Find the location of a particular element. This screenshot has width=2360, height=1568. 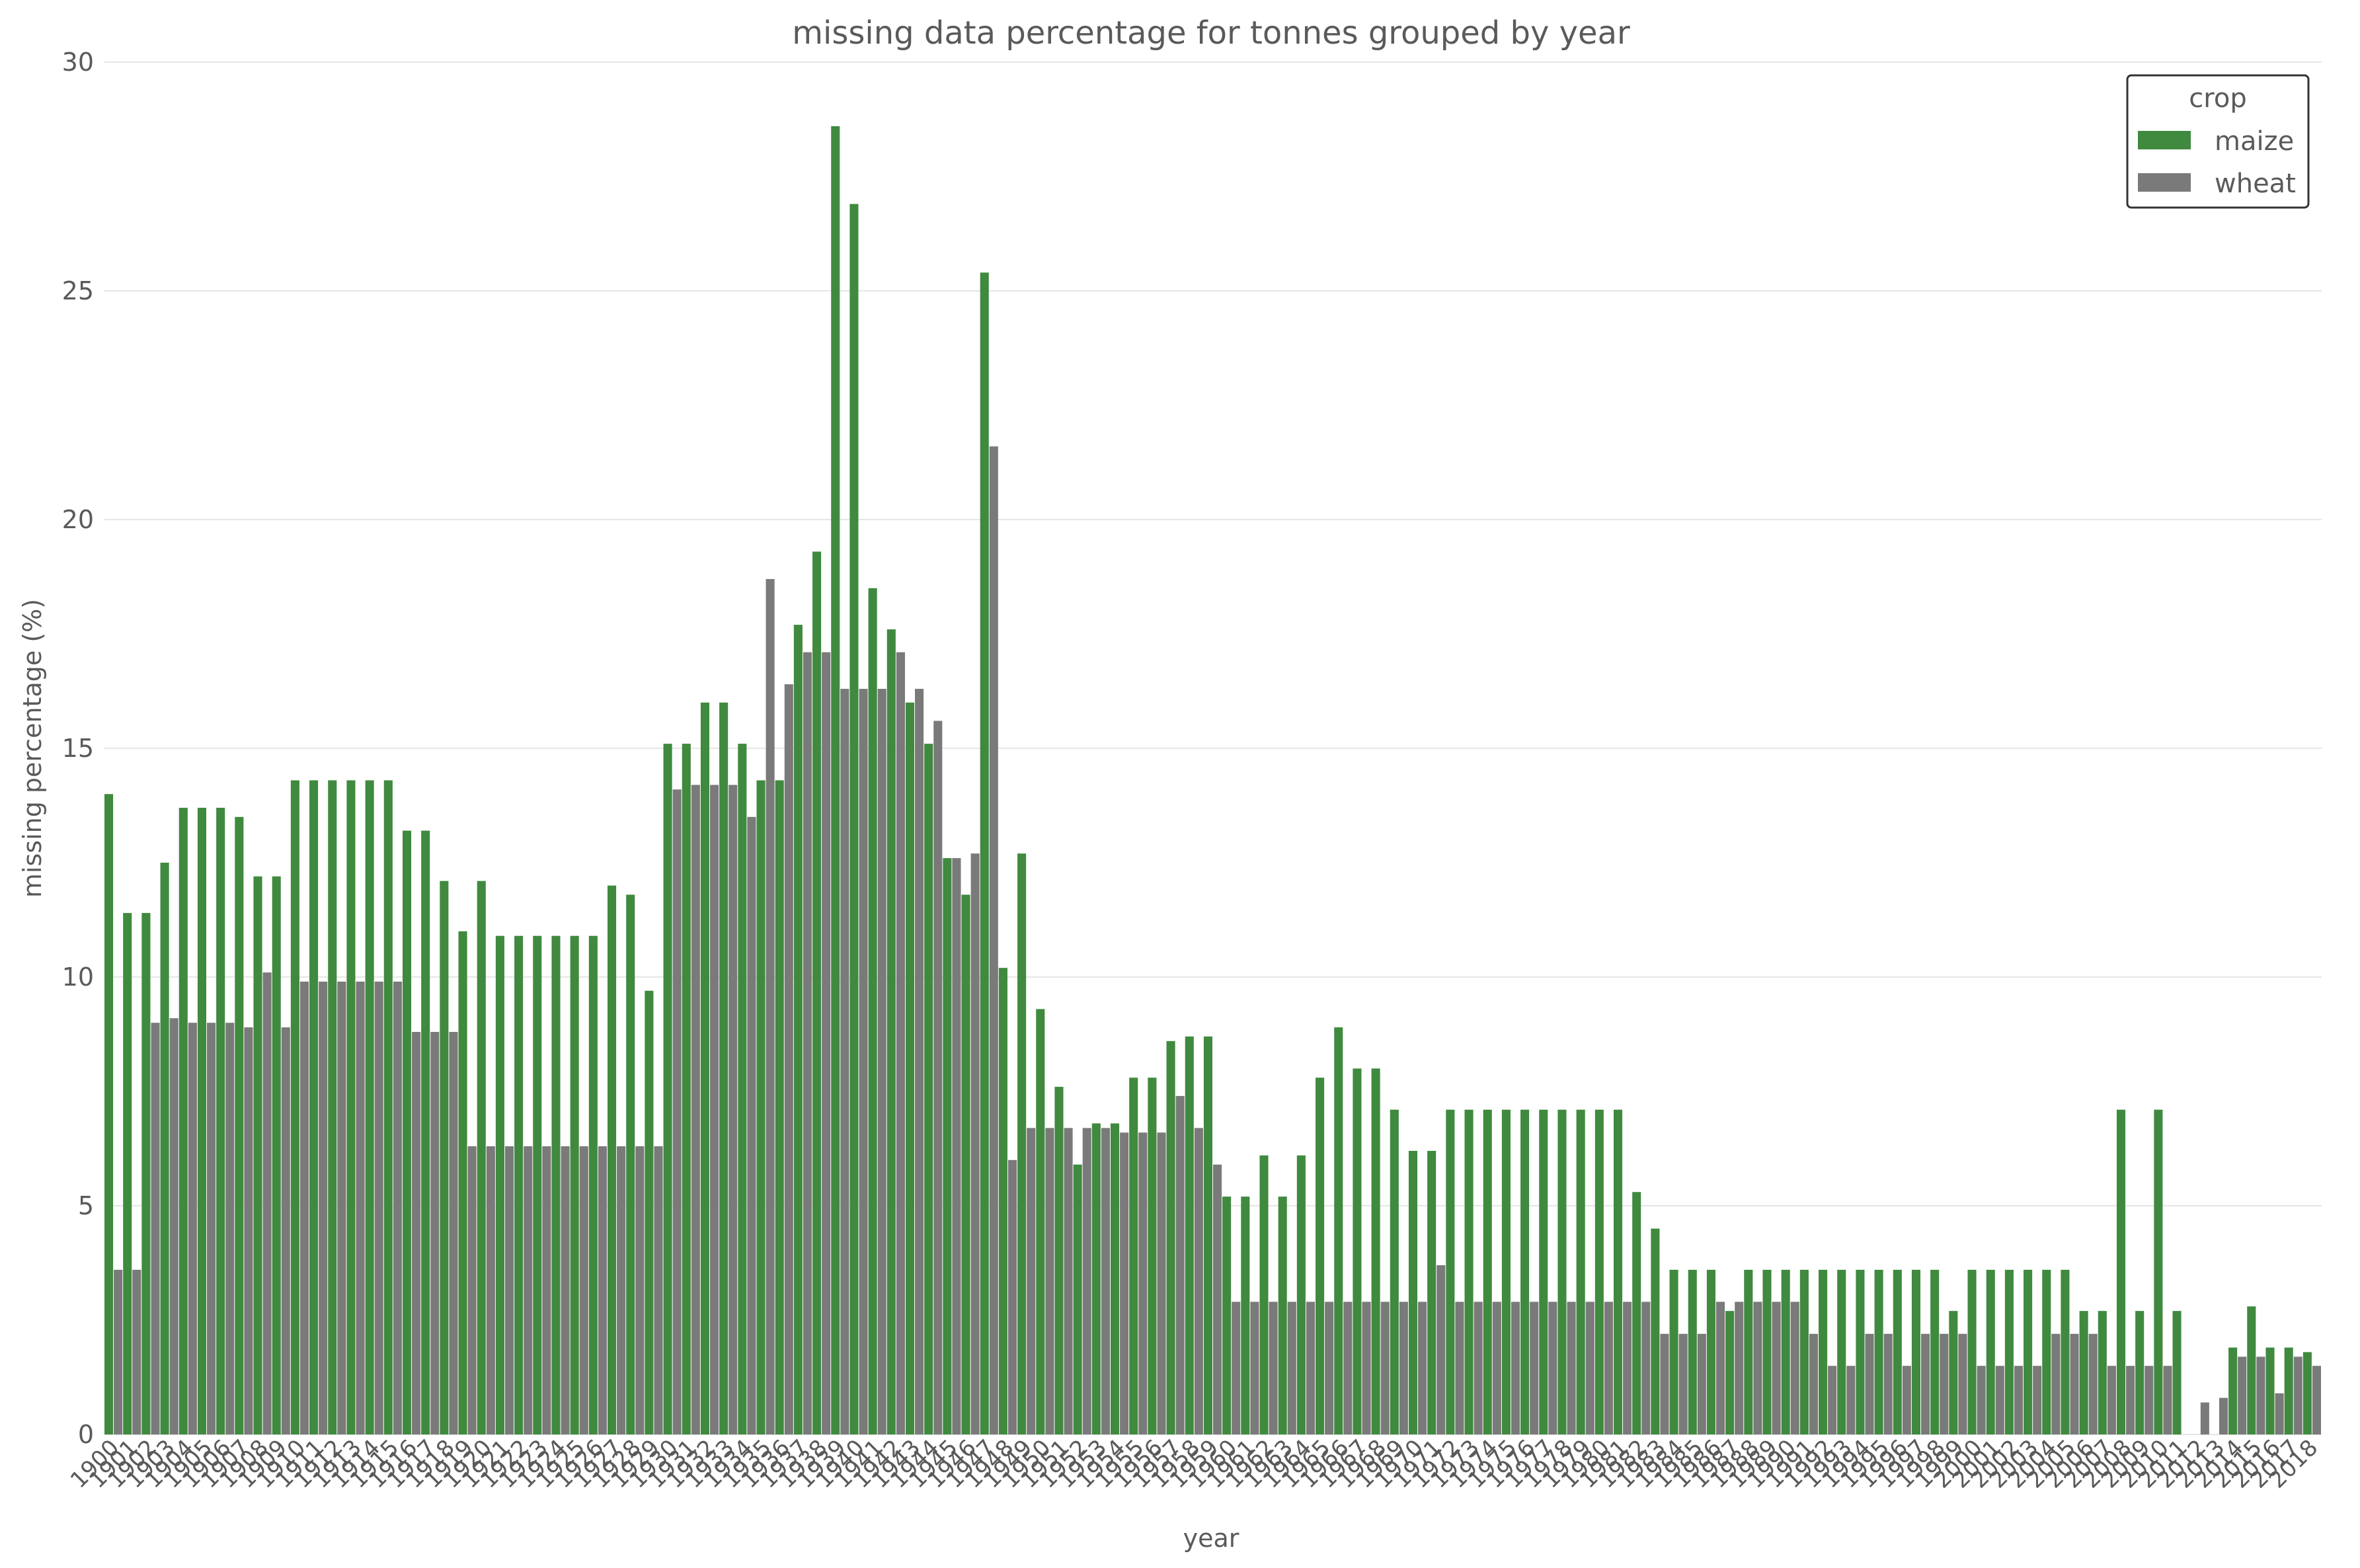

bar-wheat-1964 is located at coordinates (1311, 1368).